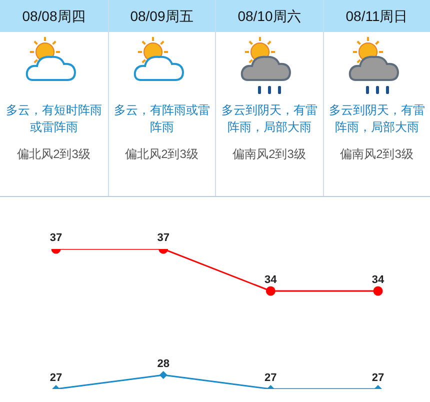  Describe the element at coordinates (269, 16) in the screenshot. I see `category-label: 08/10周六` at that location.